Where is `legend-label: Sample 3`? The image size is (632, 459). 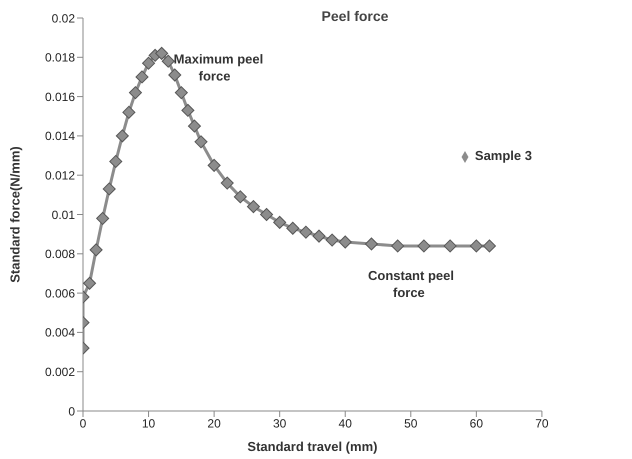 legend-label: Sample 3 is located at coordinates (503, 155).